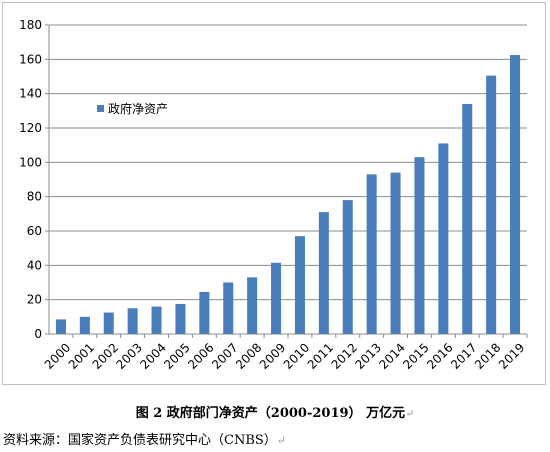  Describe the element at coordinates (224, 355) in the screenshot. I see `x-tick-label: 2007` at that location.